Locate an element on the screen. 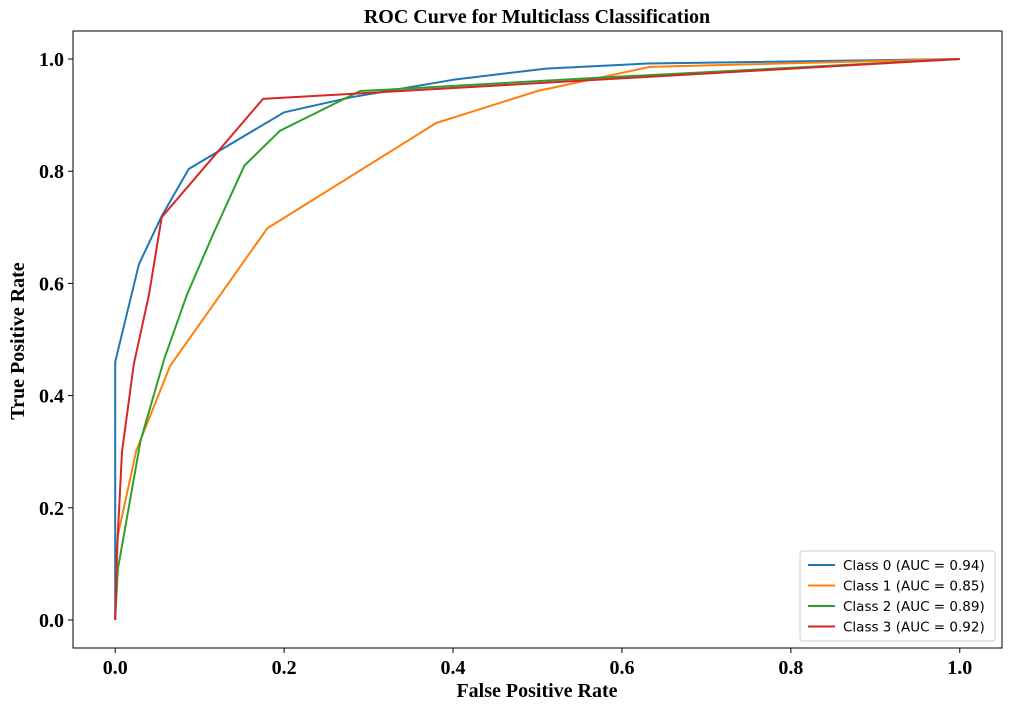  x-axis-ticks: 0.0 0.2 0.4 0.6 0.8 1.0 is located at coordinates (537, 663).